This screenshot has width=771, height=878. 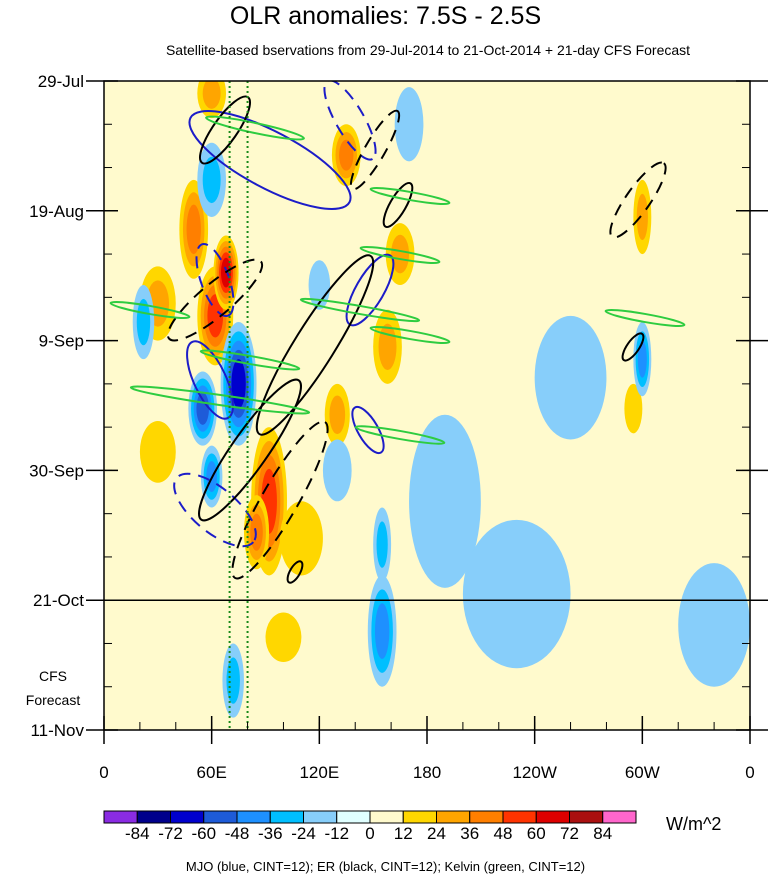 I want to click on y-tick-label: 21-Oct, so click(x=58, y=600).